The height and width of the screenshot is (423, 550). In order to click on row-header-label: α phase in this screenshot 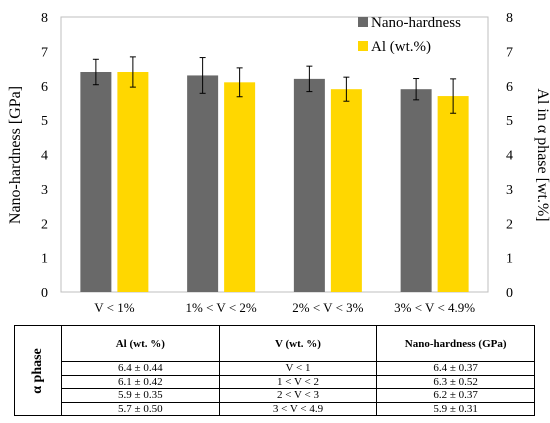, I will do `click(37, 370)`.